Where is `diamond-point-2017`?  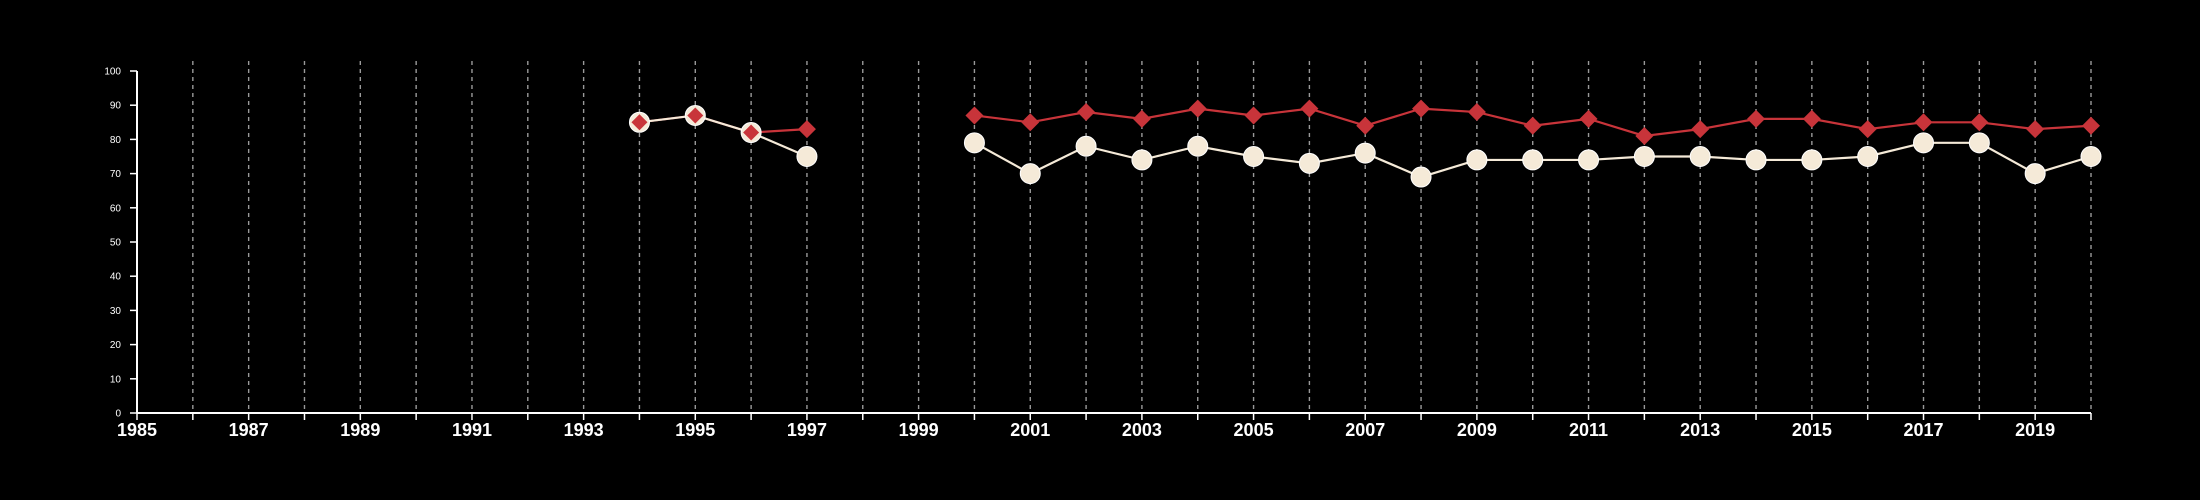 diamond-point-2017 is located at coordinates (1923, 122).